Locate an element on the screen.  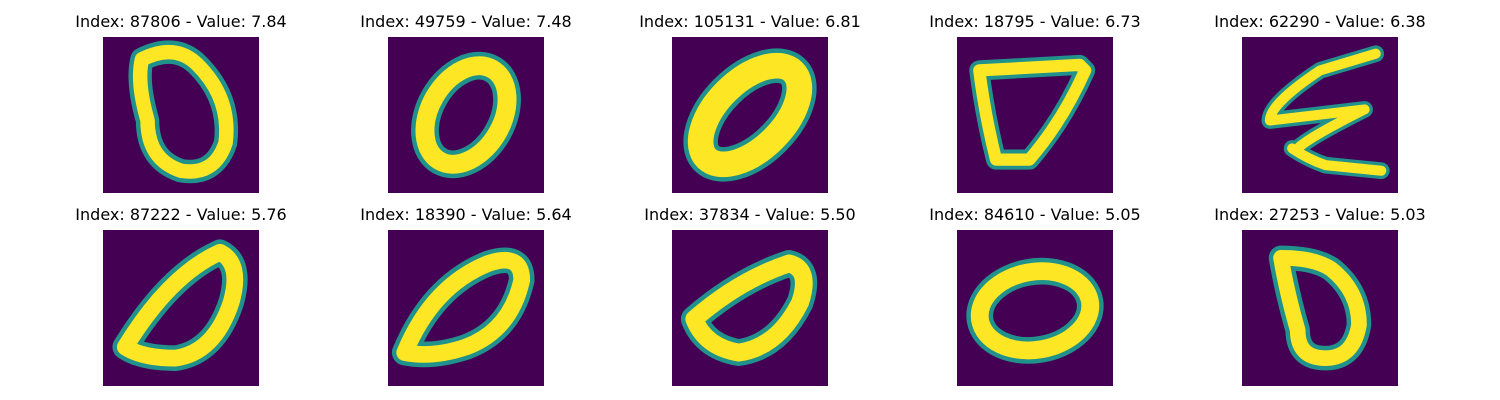
panel-title: Index: 84610 - Value: 5.05 is located at coordinates (1035, 215).